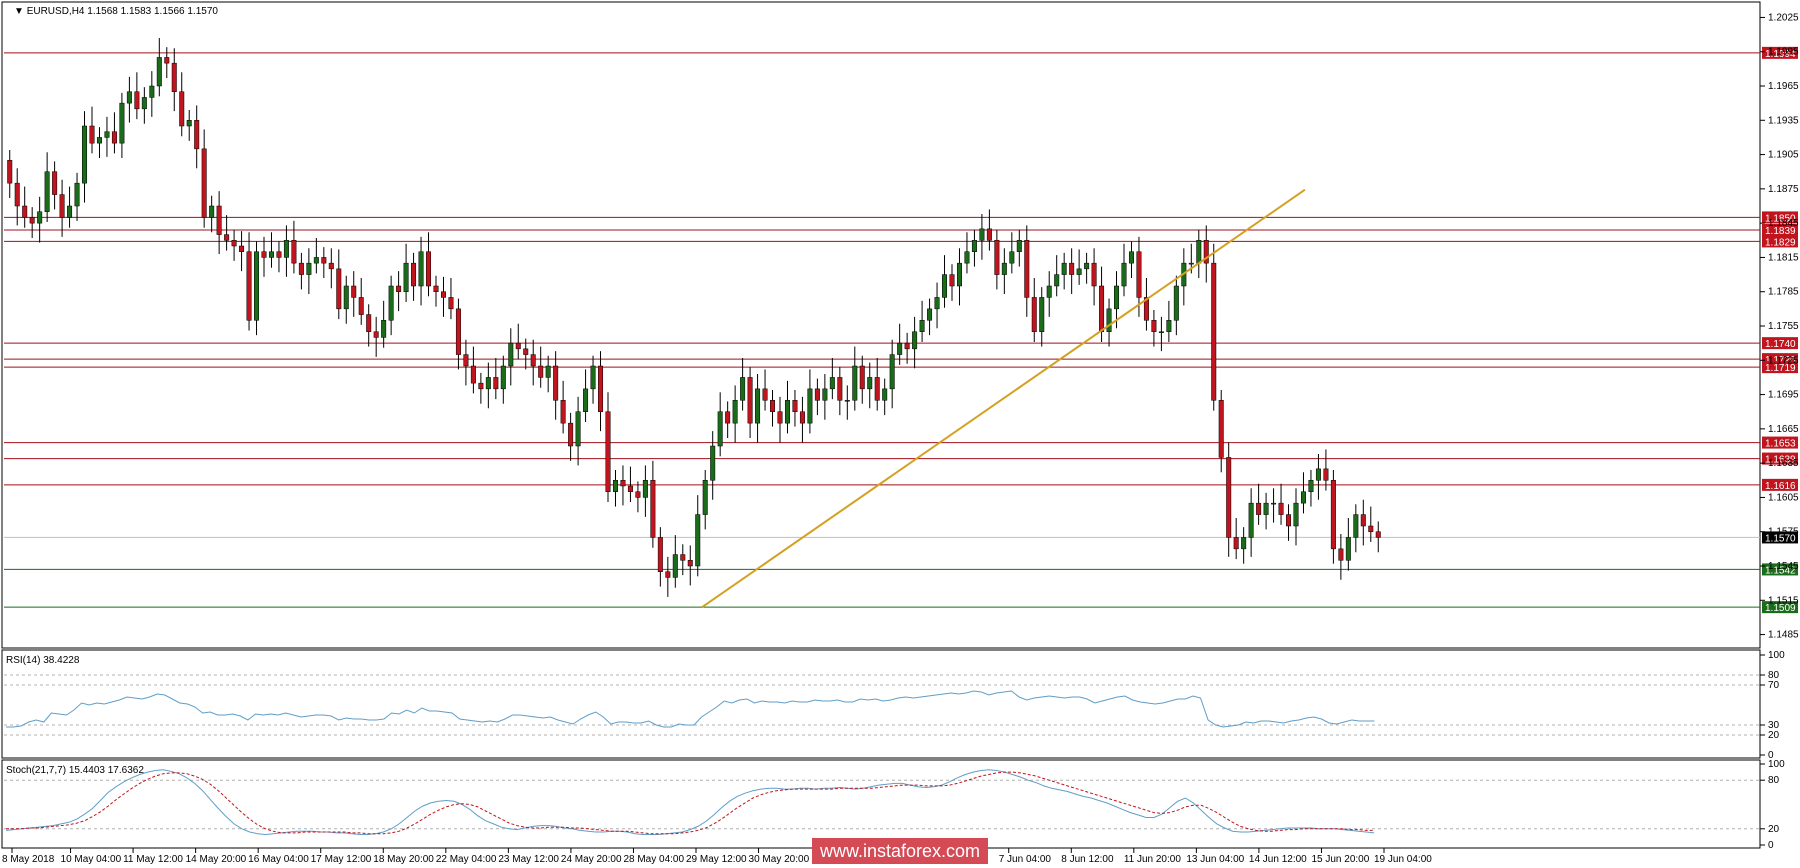  Describe the element at coordinates (1783, 189) in the screenshot. I see `price-tick-label: 1.1875` at that location.